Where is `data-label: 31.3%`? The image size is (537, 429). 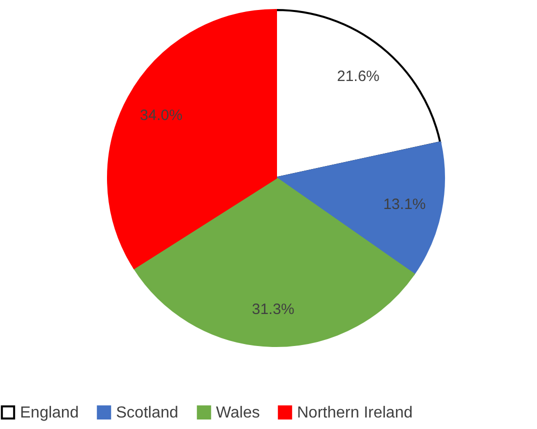 data-label: 31.3% is located at coordinates (273, 309).